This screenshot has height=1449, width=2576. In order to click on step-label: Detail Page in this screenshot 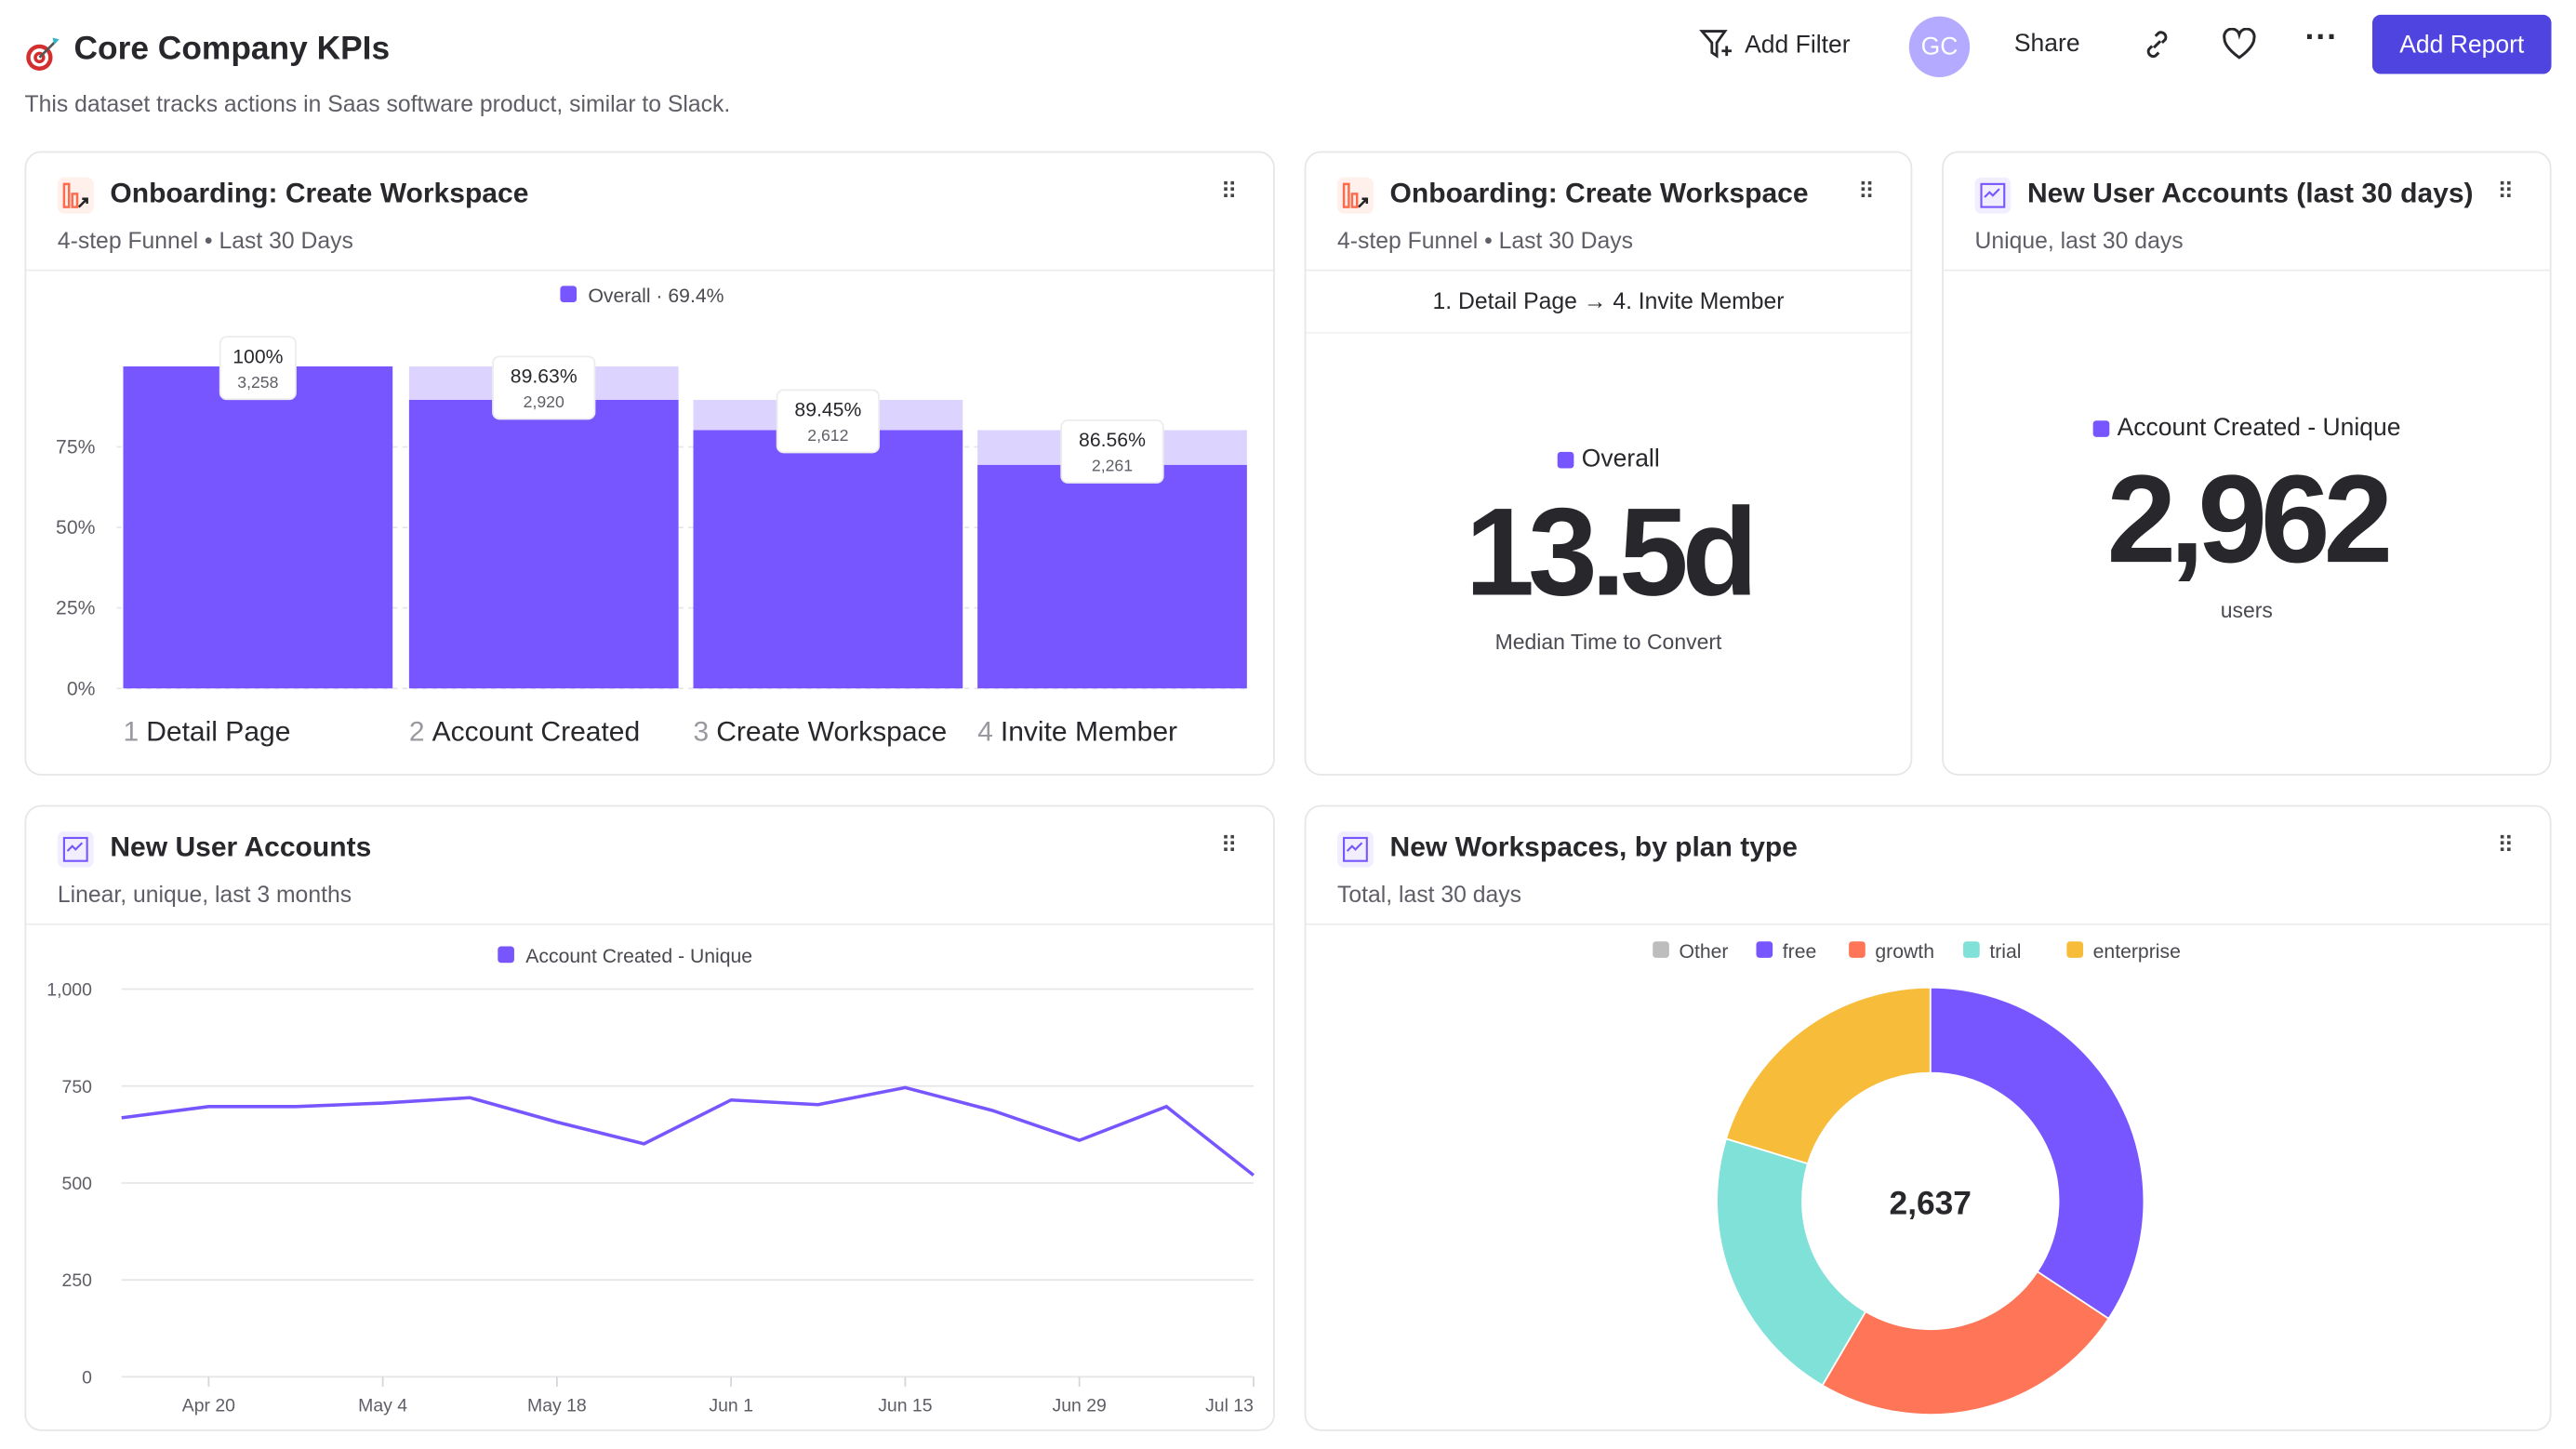, I will do `click(218, 732)`.